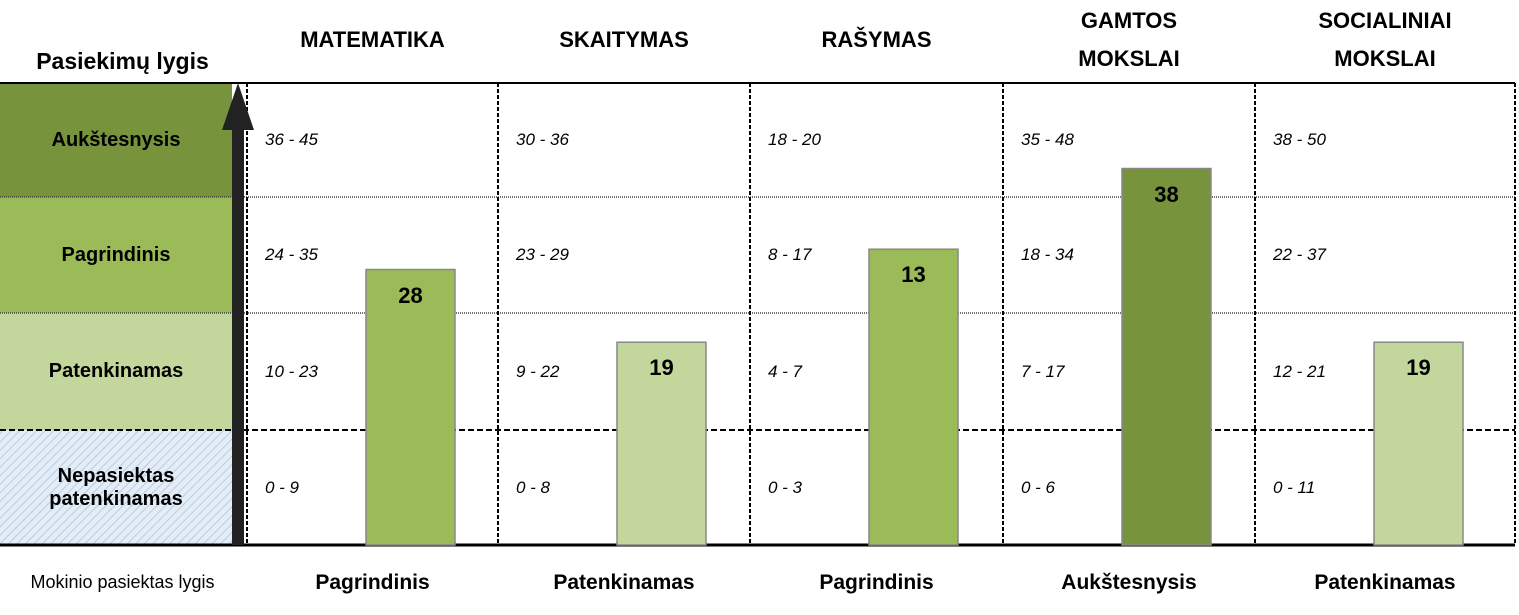 The image size is (1519, 615). Describe the element at coordinates (1299, 371) in the screenshot. I see `range-label: 12 - 21` at that location.